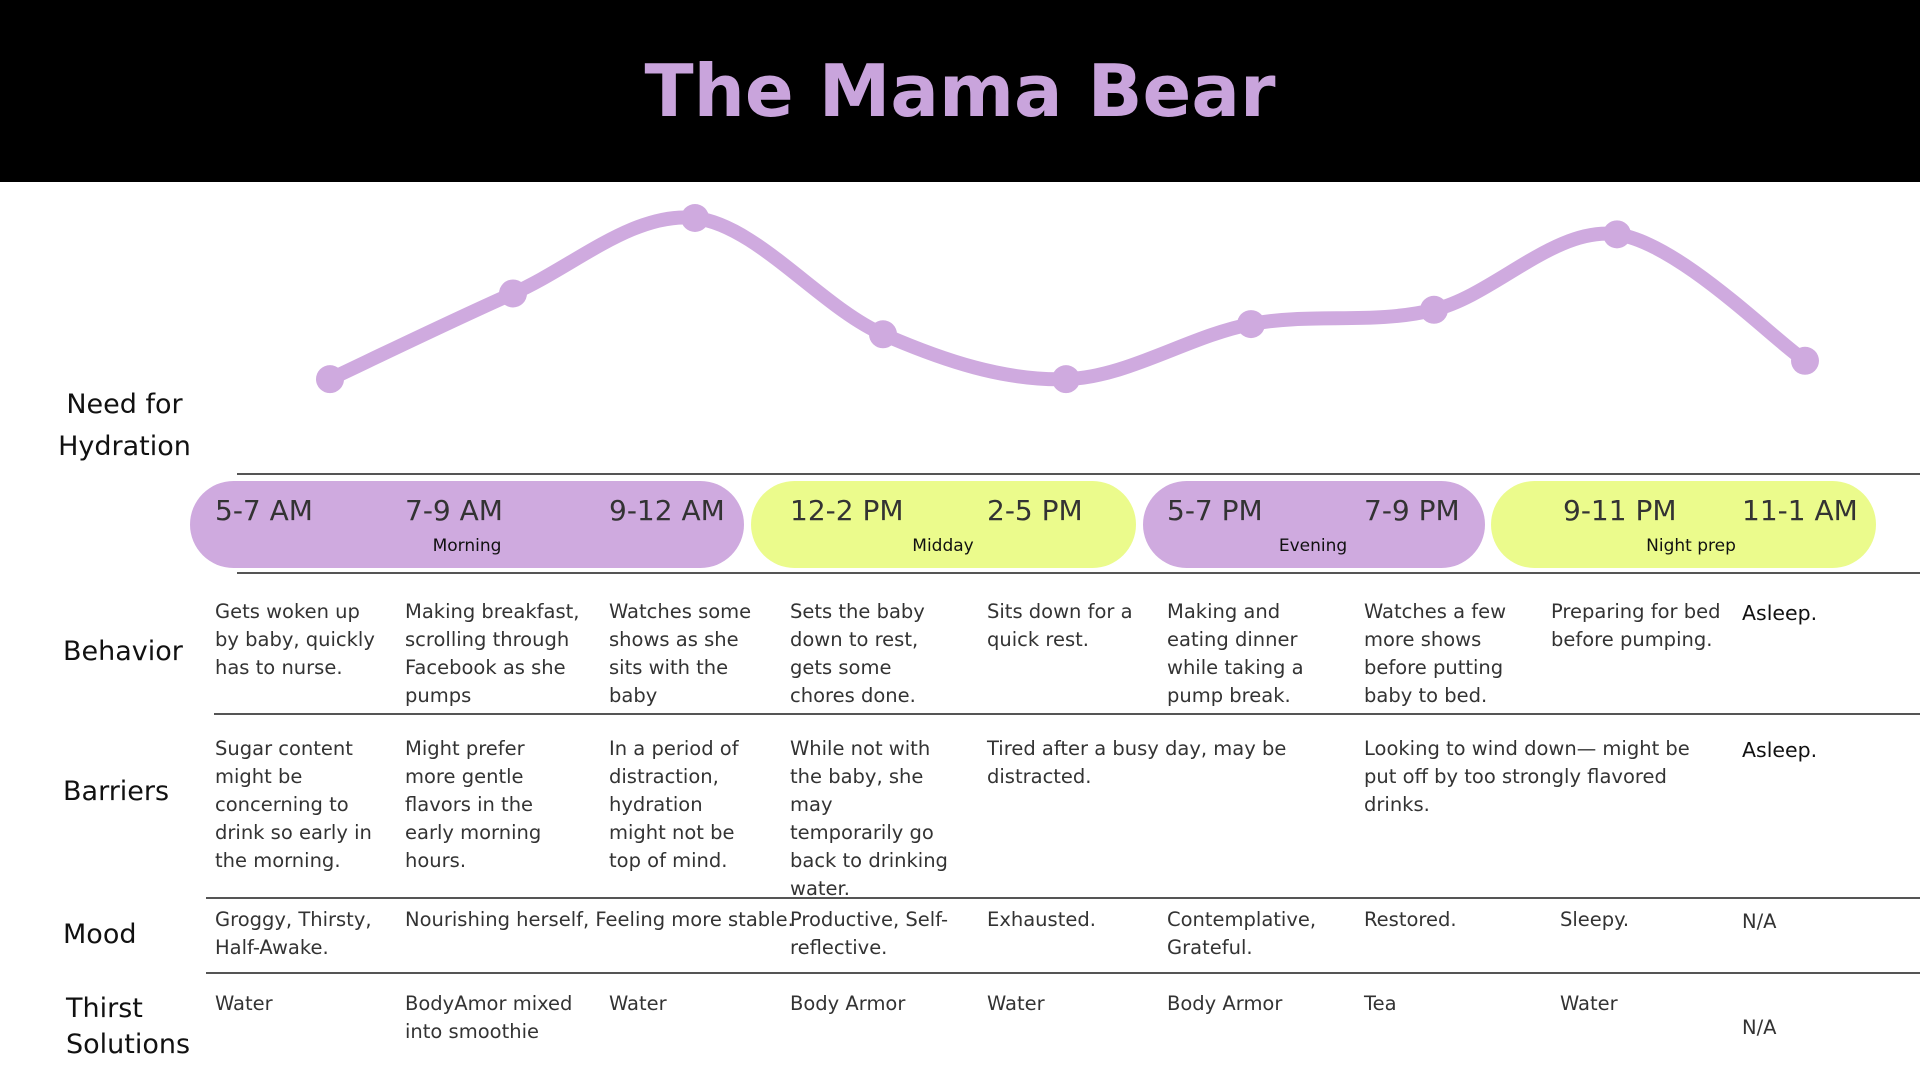 Image resolution: width=1920 pixels, height=1080 pixels. I want to click on barriers-cell-7: Asleep., so click(1780, 750).